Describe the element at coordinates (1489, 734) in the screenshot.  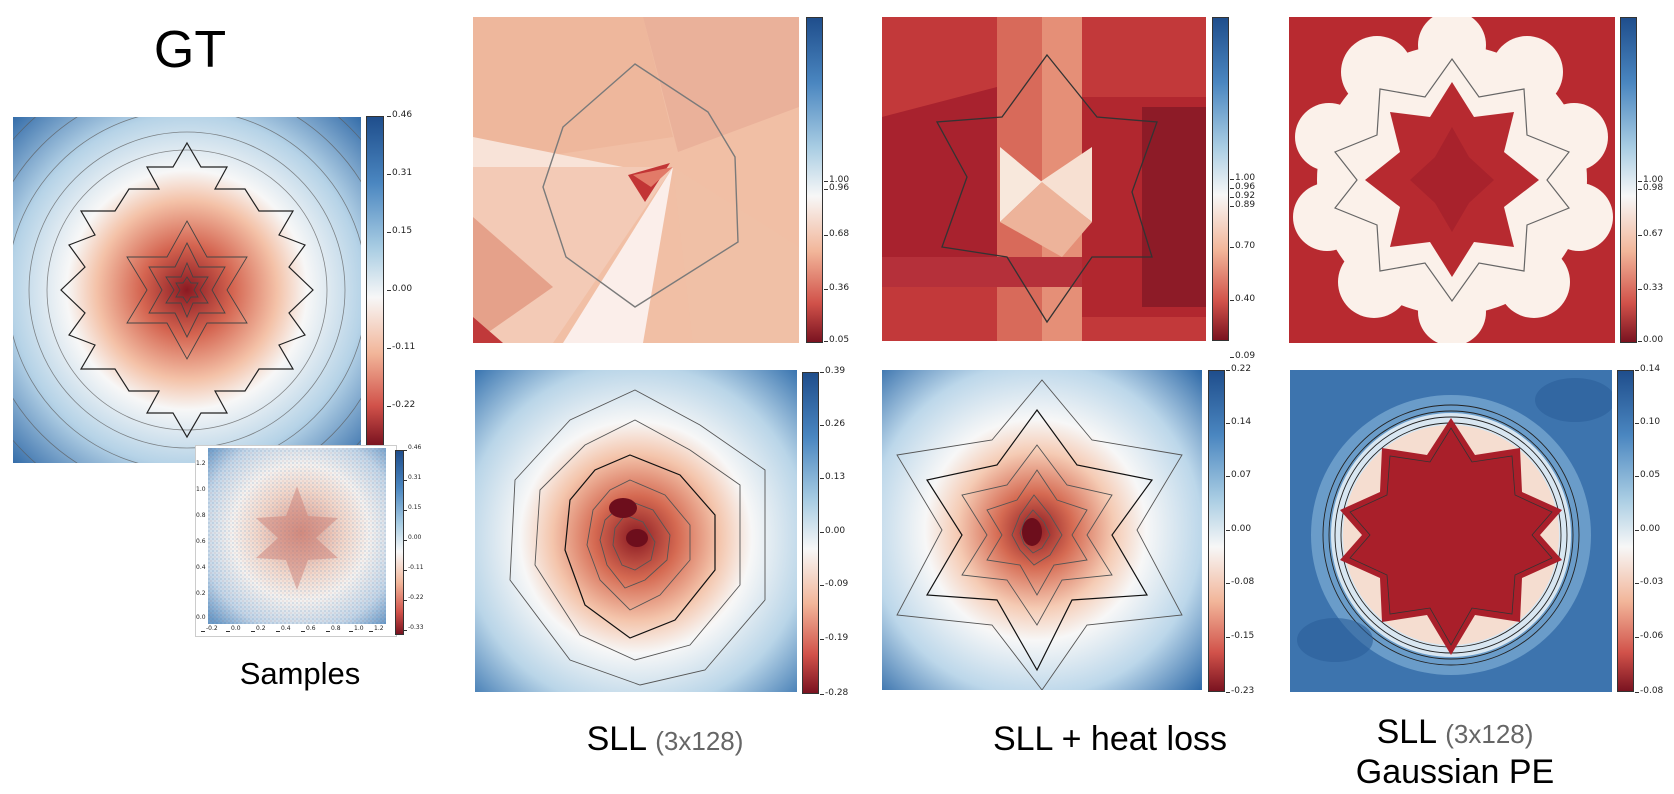
I see `gauss-label-size: (3x128)` at that location.